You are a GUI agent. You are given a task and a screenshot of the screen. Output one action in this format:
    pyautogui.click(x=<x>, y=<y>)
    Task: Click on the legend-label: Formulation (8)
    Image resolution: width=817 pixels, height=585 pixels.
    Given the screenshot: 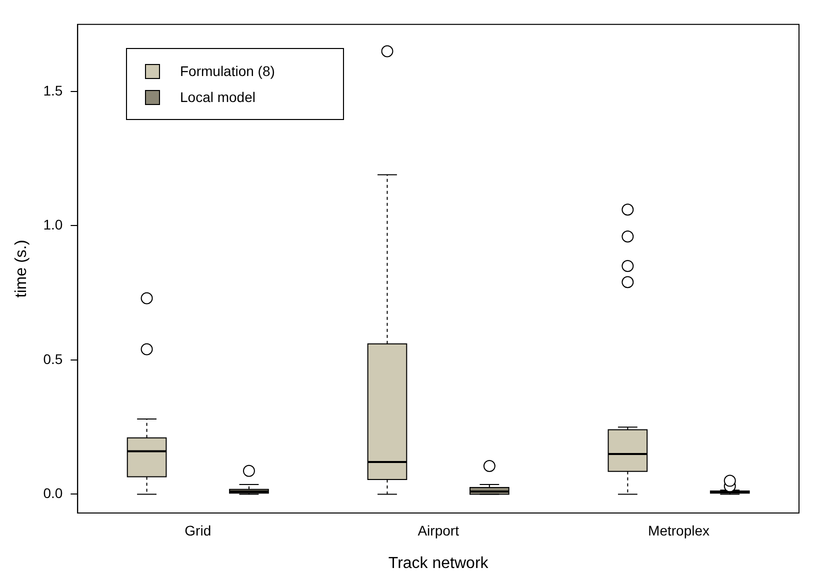 What is the action you would take?
    pyautogui.click(x=227, y=71)
    